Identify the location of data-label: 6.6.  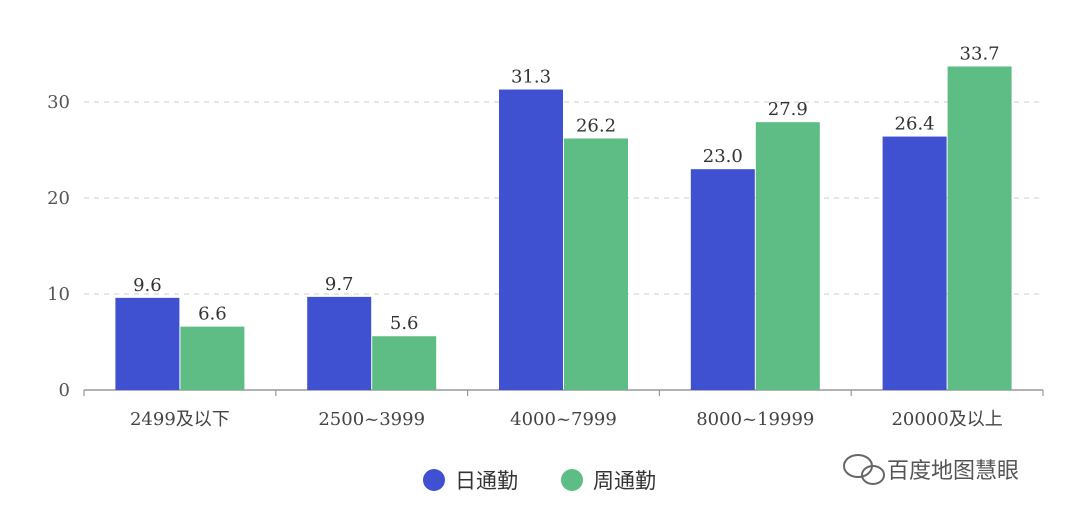
(212, 314).